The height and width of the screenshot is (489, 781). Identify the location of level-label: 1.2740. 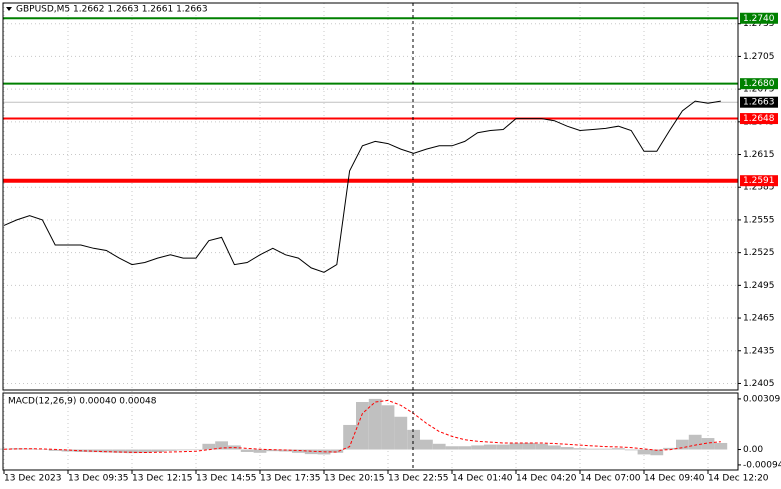
(759, 19).